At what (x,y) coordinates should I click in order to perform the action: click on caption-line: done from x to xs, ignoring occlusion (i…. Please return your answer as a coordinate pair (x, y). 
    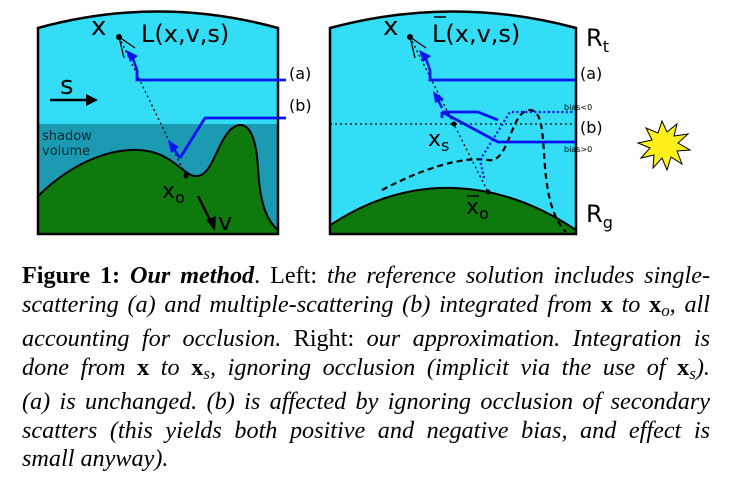
    Looking at the image, I should click on (366, 371).